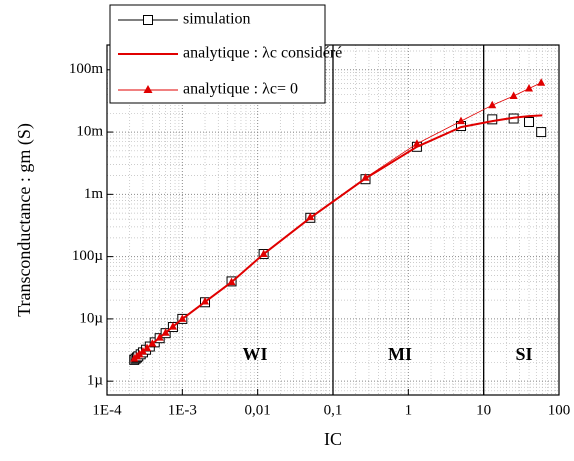 This screenshot has width=574, height=461. What do you see at coordinates (559, 410) in the screenshot?
I see `x-tick-label: 100` at bounding box center [559, 410].